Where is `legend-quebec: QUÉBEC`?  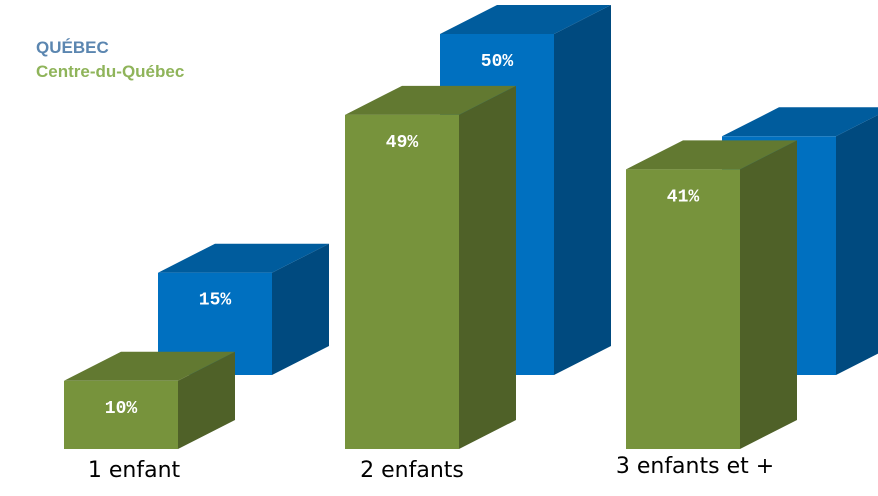
legend-quebec: QUÉBEC is located at coordinates (72, 47).